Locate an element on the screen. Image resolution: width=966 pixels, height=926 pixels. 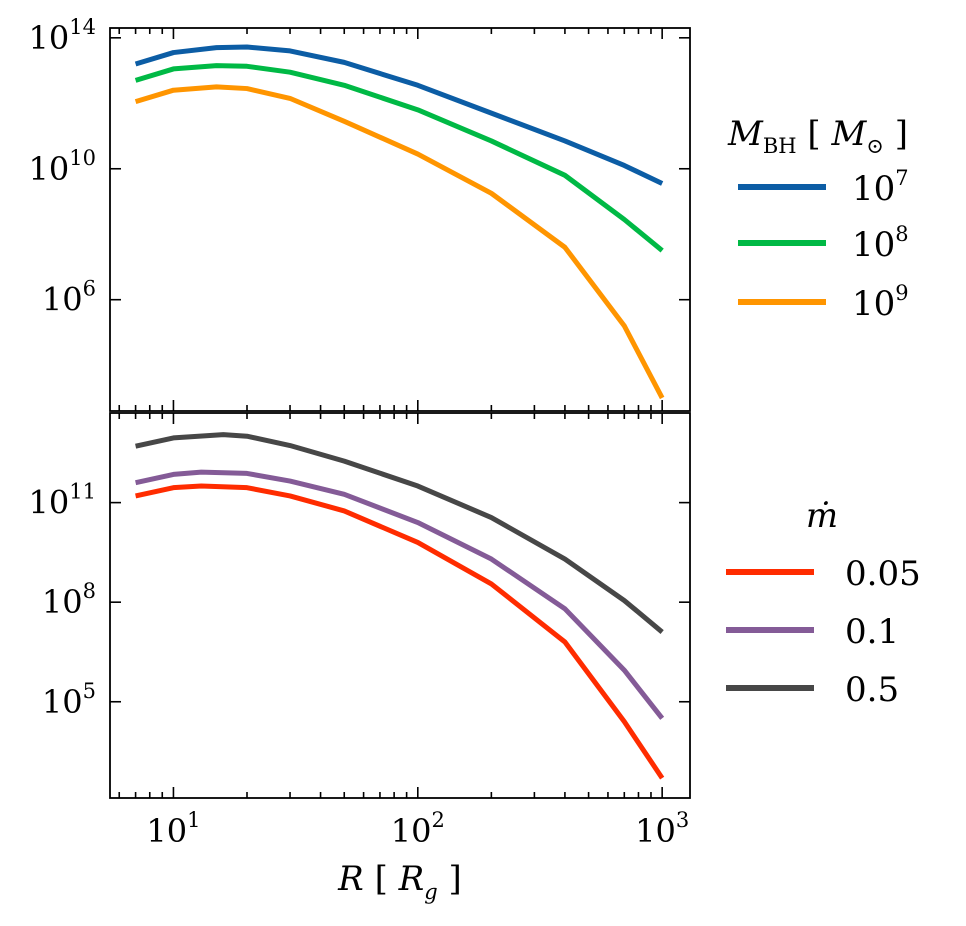
y-tick-exponent: 8 is located at coordinates (89, 591).